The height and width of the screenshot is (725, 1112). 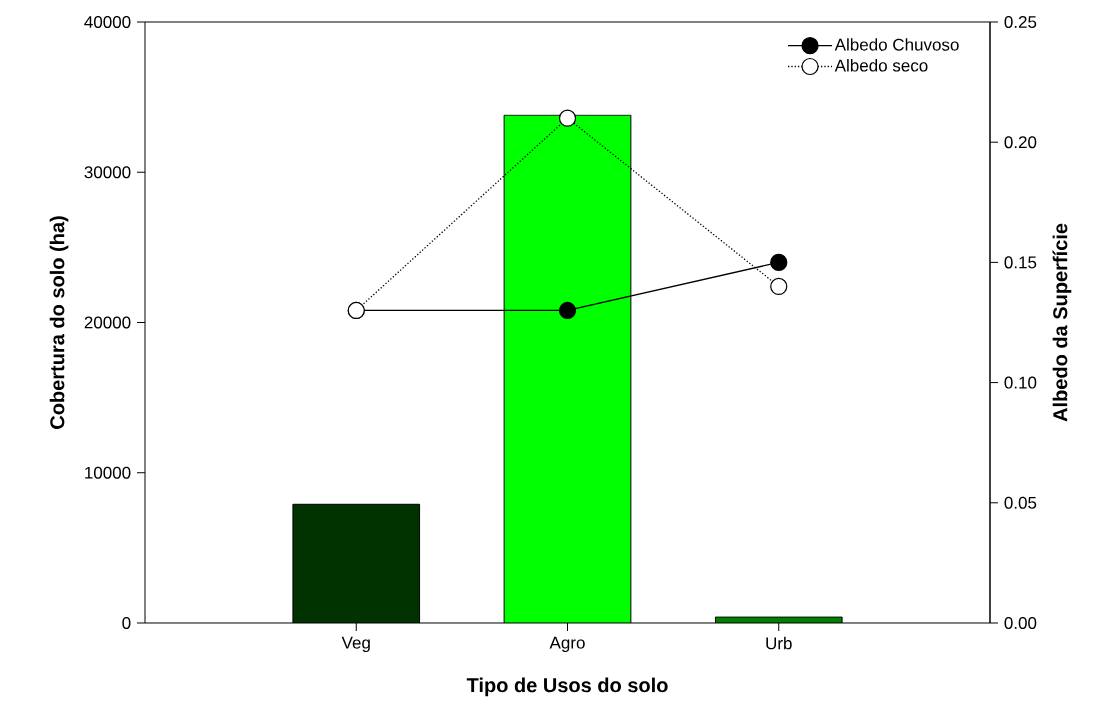 I want to click on x-tick-label: Veg, so click(x=355, y=644).